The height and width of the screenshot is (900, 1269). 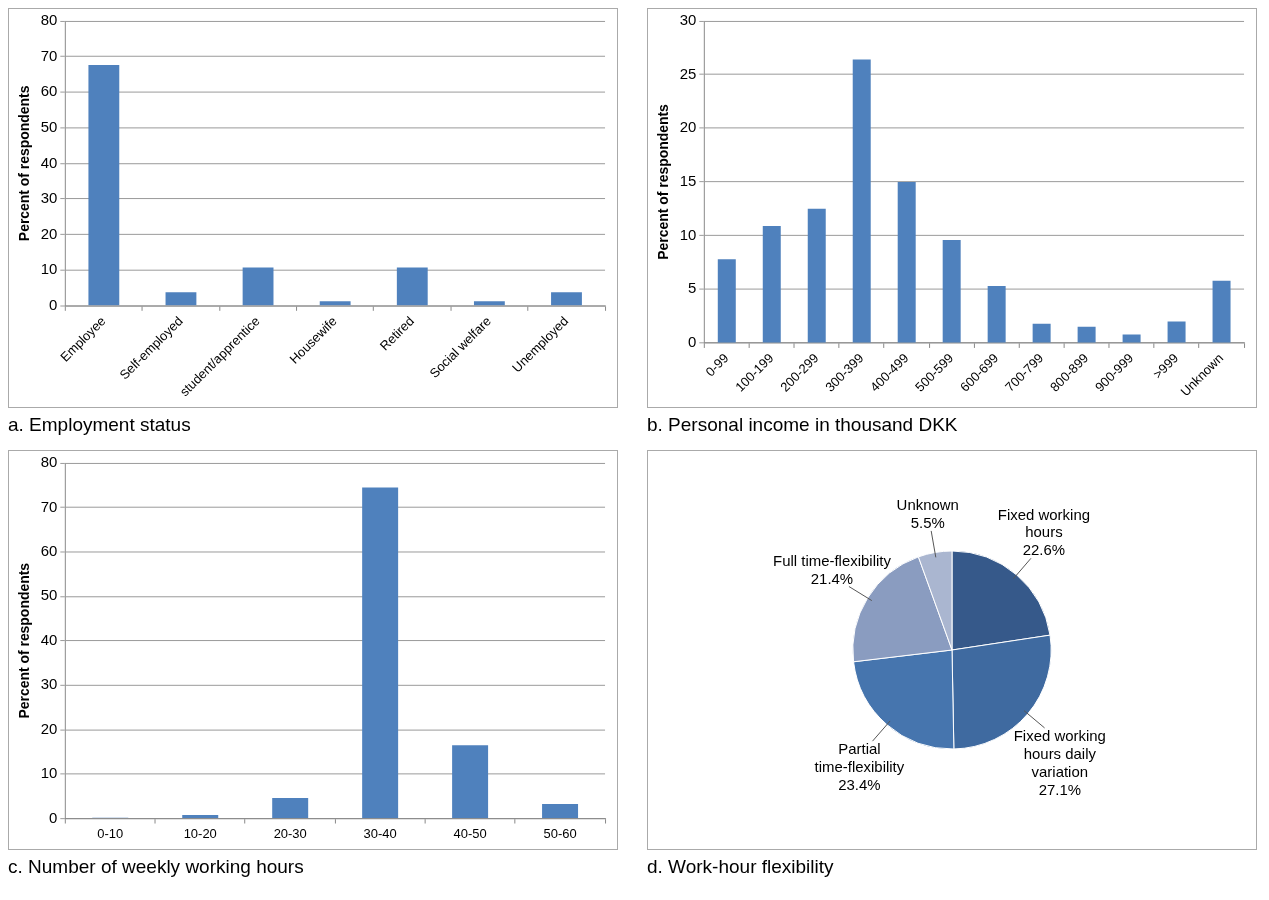 I want to click on data-label: 21.4%, so click(x=832, y=578).